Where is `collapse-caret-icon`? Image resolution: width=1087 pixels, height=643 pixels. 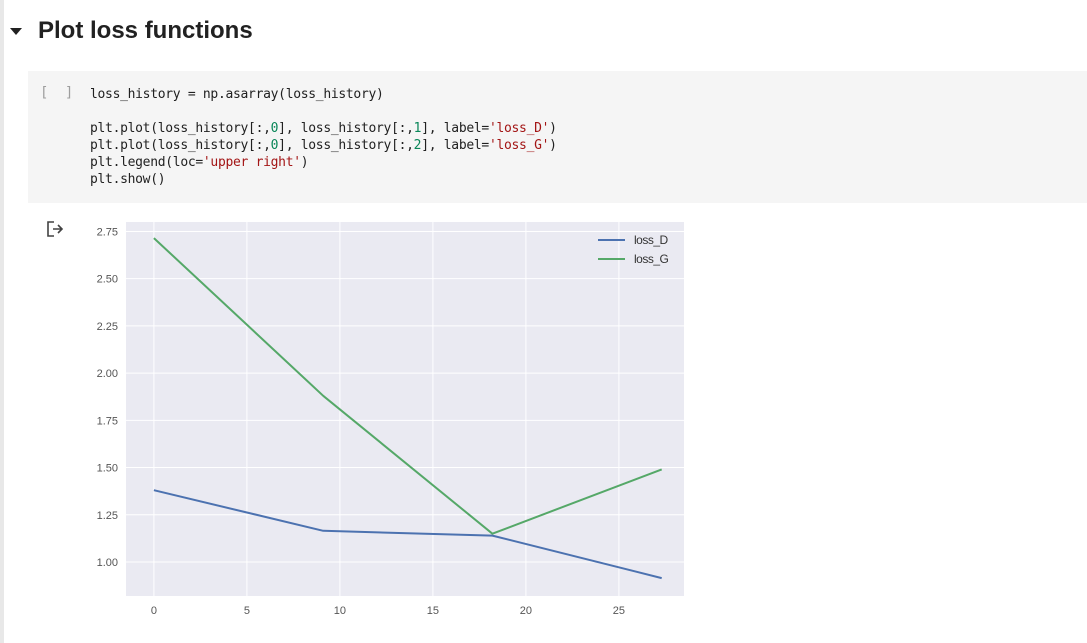
collapse-caret-icon is located at coordinates (16, 31).